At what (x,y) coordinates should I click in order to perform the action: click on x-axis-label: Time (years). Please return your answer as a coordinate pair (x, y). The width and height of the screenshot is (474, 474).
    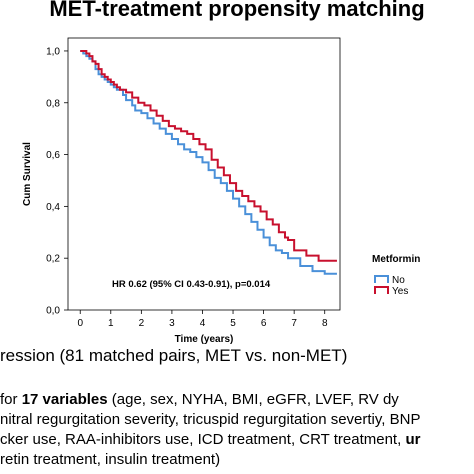
    Looking at the image, I should click on (204, 339).